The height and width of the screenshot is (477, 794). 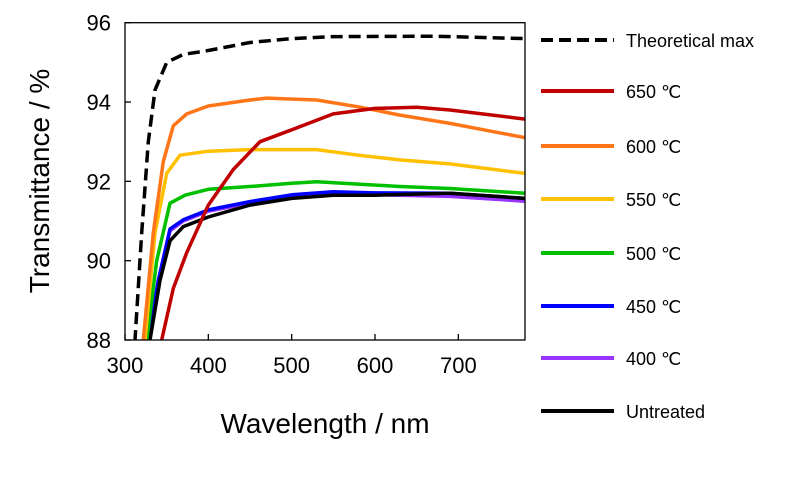 I want to click on legend-label: 650 ℃, so click(x=653, y=92).